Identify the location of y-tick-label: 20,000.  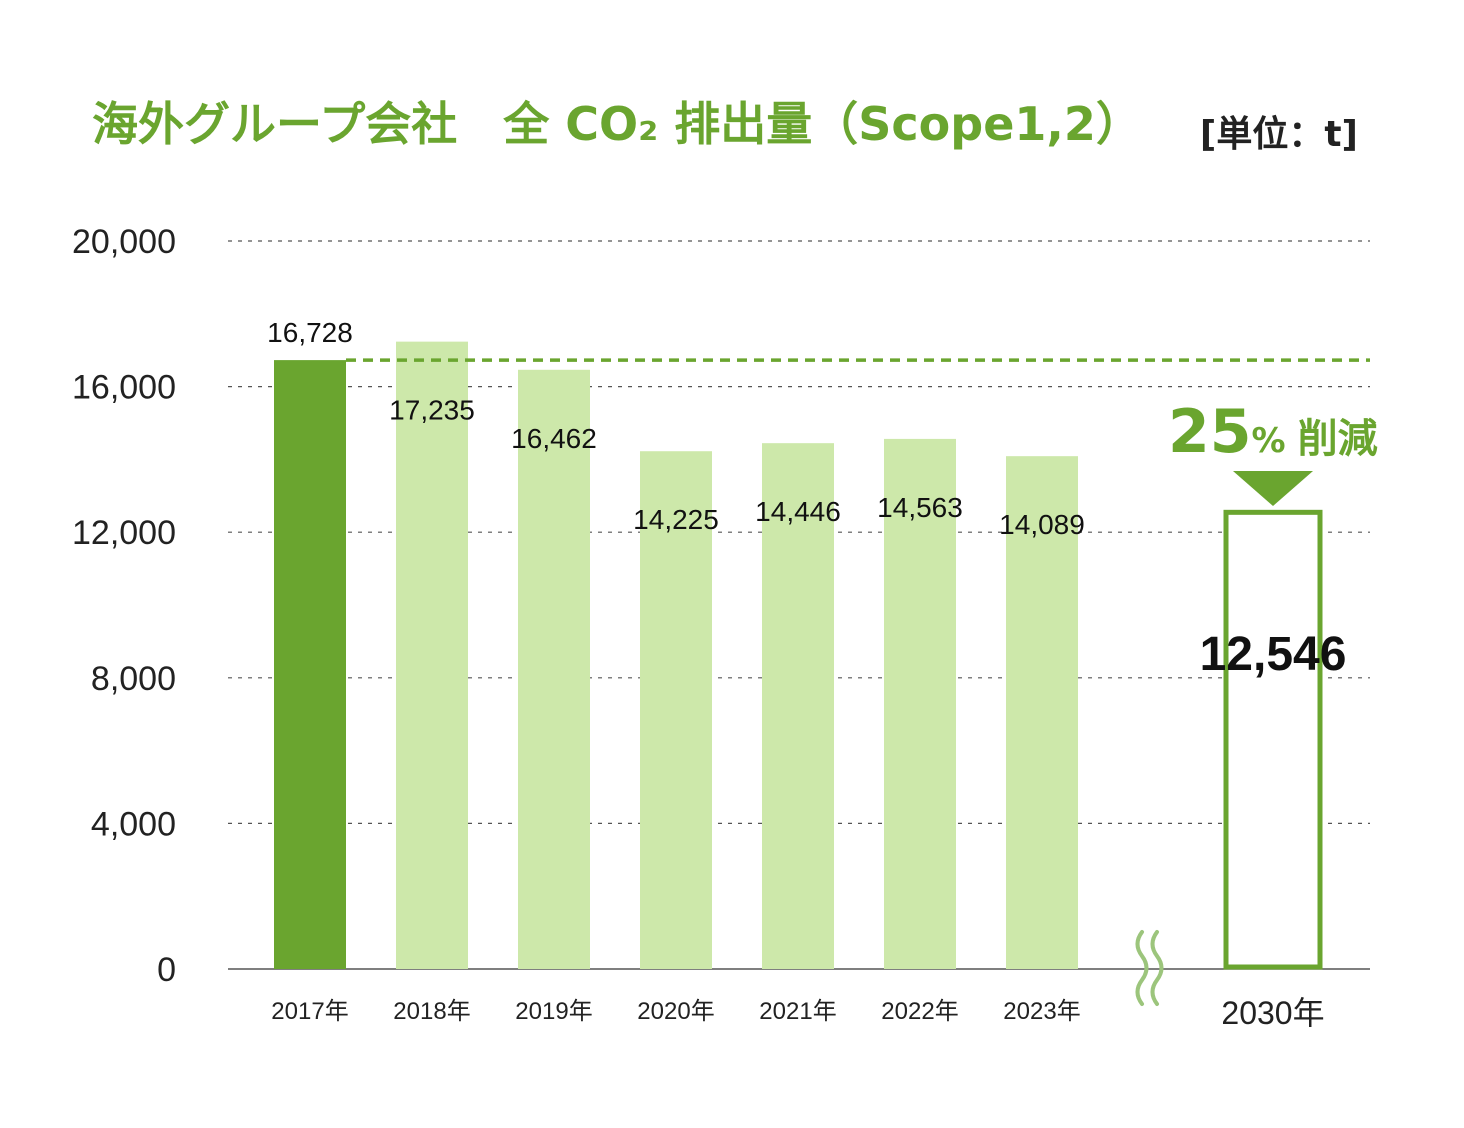
(124, 242).